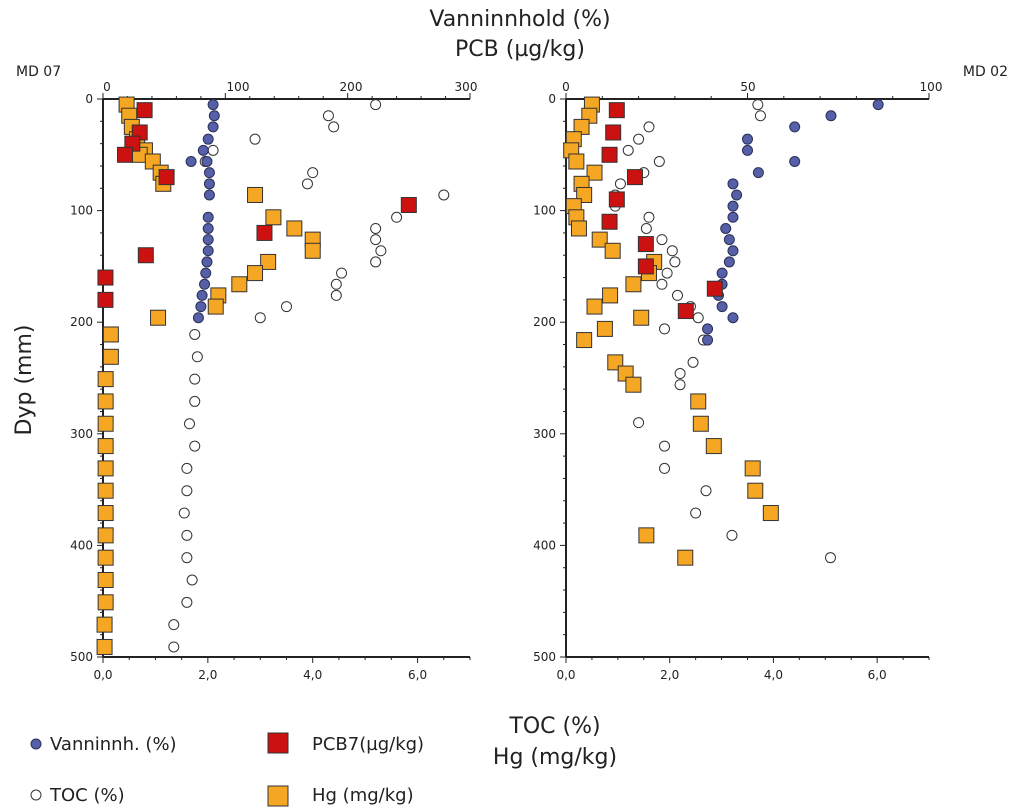 This screenshot has height=812, width=1012. What do you see at coordinates (985, 72) in the screenshot?
I see `site-label: MD 02` at bounding box center [985, 72].